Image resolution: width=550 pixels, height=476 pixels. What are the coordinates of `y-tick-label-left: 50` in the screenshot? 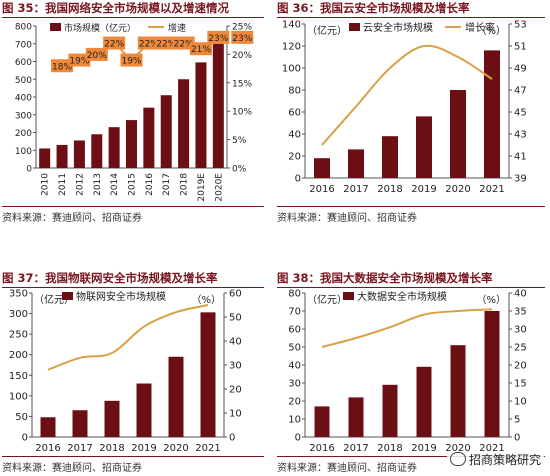 It's located at (294, 348).